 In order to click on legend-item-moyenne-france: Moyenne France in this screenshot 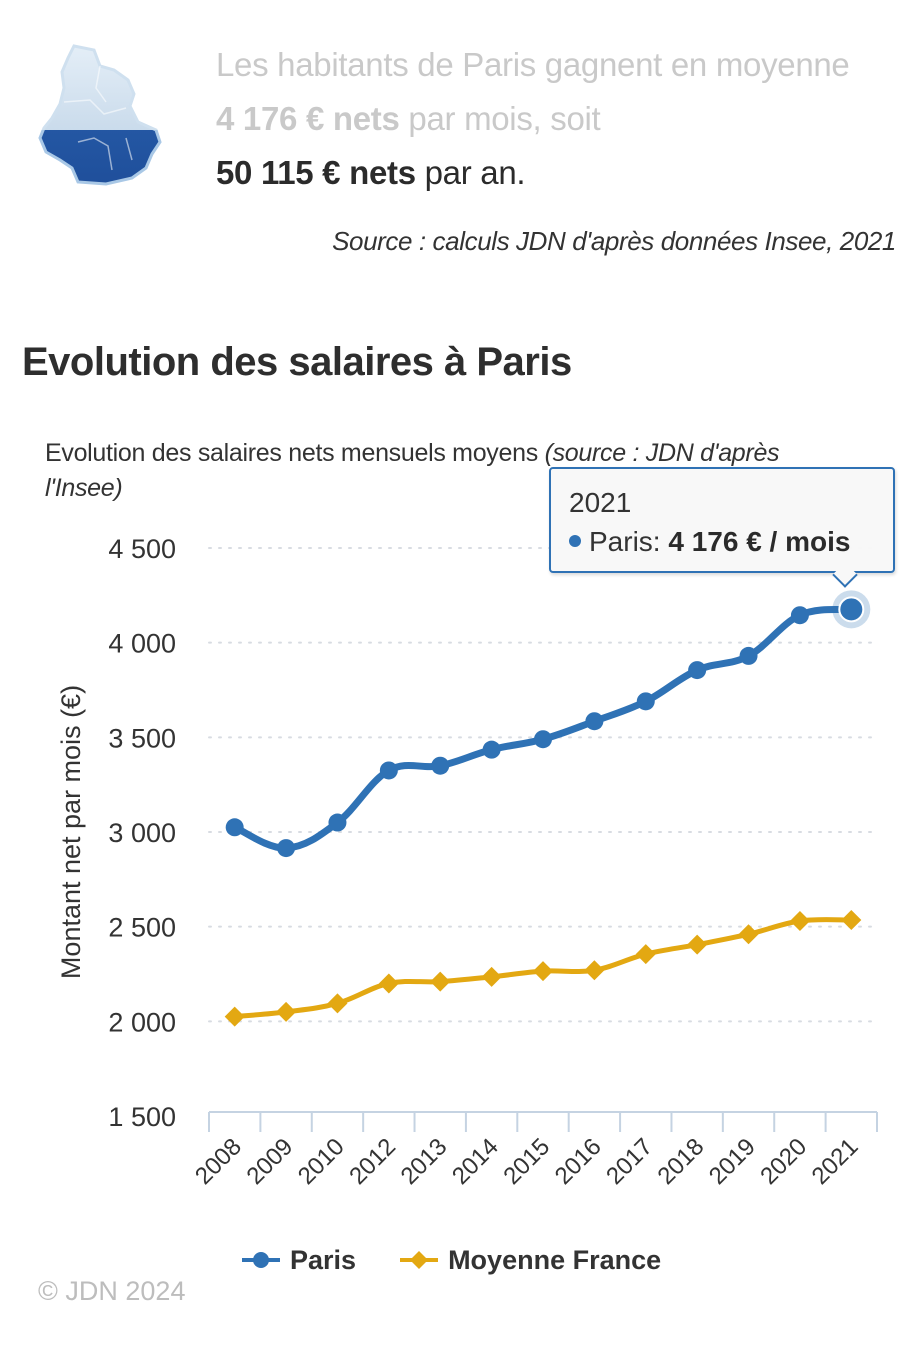, I will do `click(530, 1260)`.